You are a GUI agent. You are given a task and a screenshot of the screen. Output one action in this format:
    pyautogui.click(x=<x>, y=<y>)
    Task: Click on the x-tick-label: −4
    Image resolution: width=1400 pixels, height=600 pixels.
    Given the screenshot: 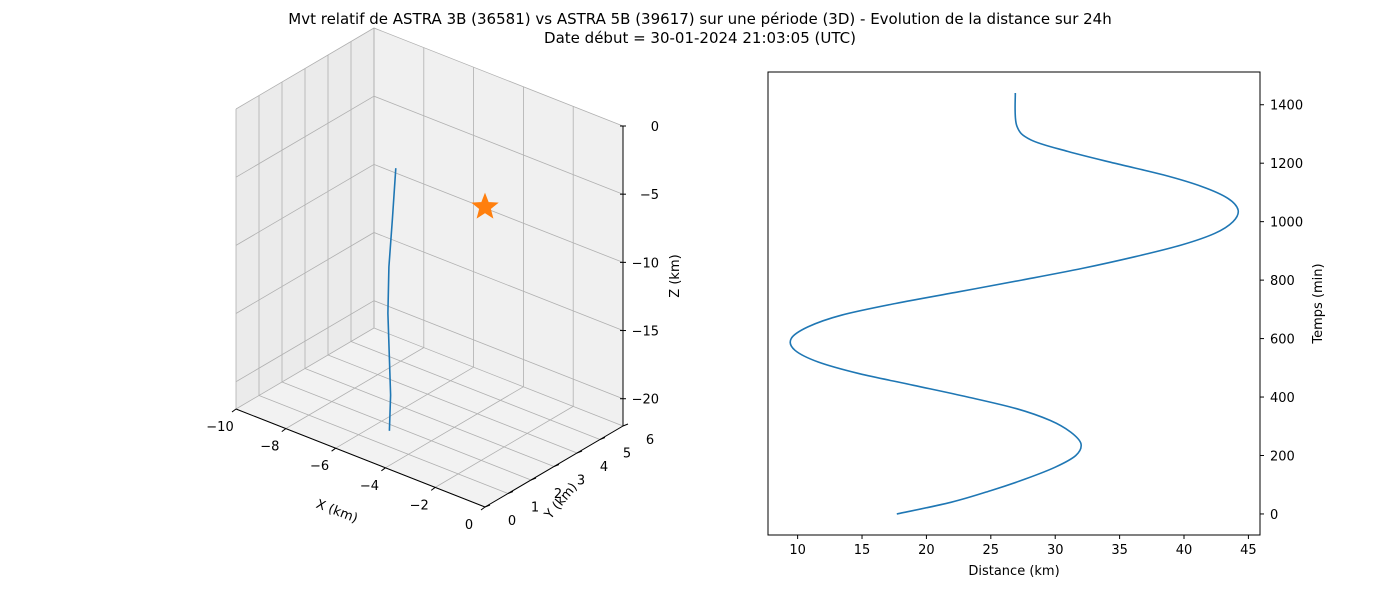 What is the action you would take?
    pyautogui.click(x=369, y=486)
    